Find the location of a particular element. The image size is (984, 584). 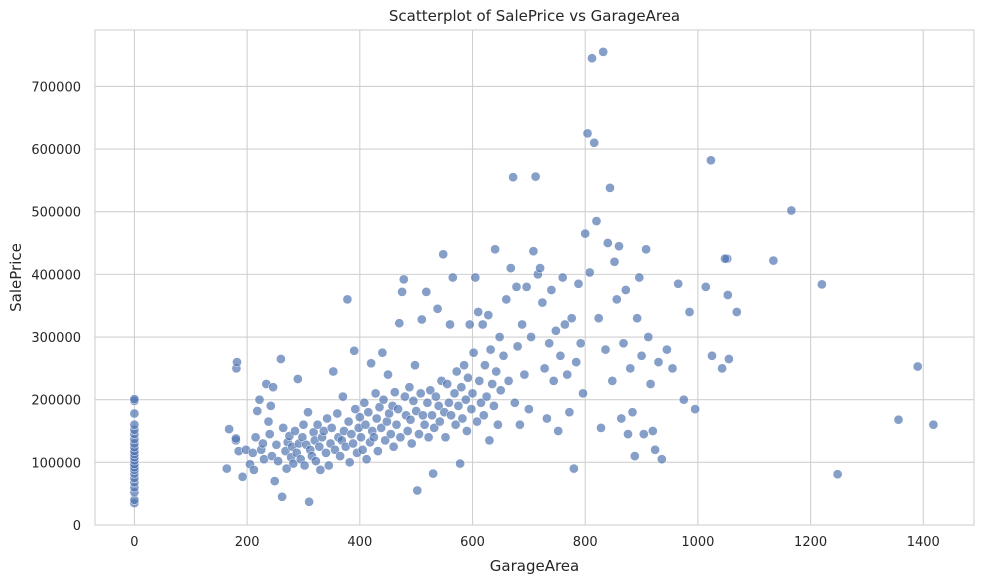

y-tick-label: 500000 is located at coordinates (56, 213).